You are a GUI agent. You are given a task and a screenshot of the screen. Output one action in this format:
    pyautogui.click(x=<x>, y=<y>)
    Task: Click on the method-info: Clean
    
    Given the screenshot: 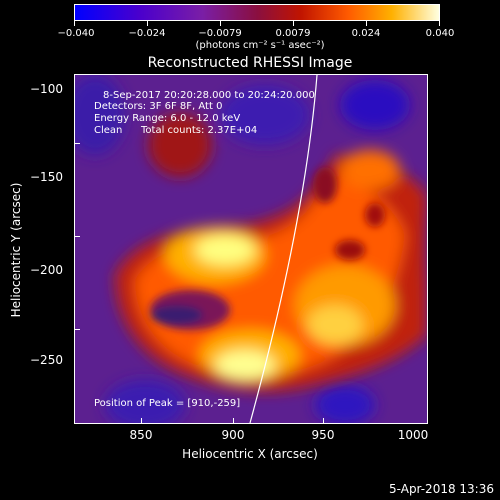 What is the action you would take?
    pyautogui.click(x=108, y=130)
    